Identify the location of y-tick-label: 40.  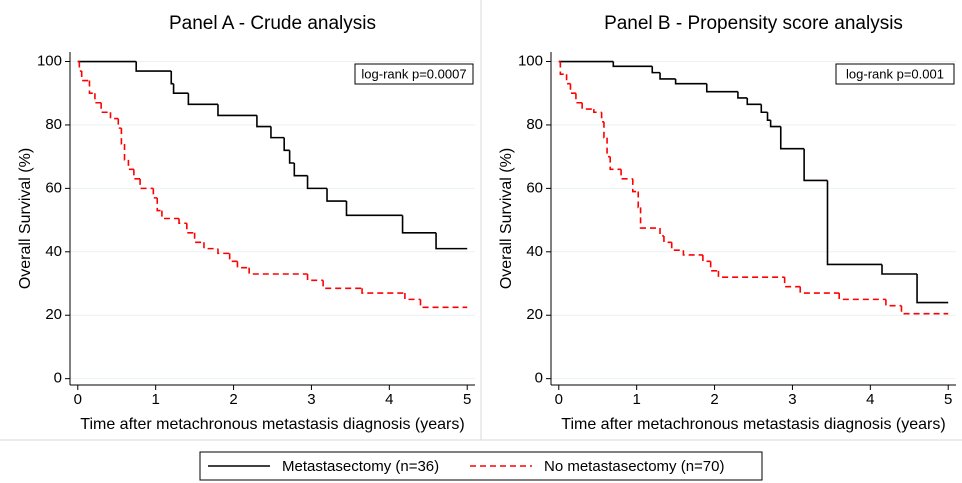
(534, 251).